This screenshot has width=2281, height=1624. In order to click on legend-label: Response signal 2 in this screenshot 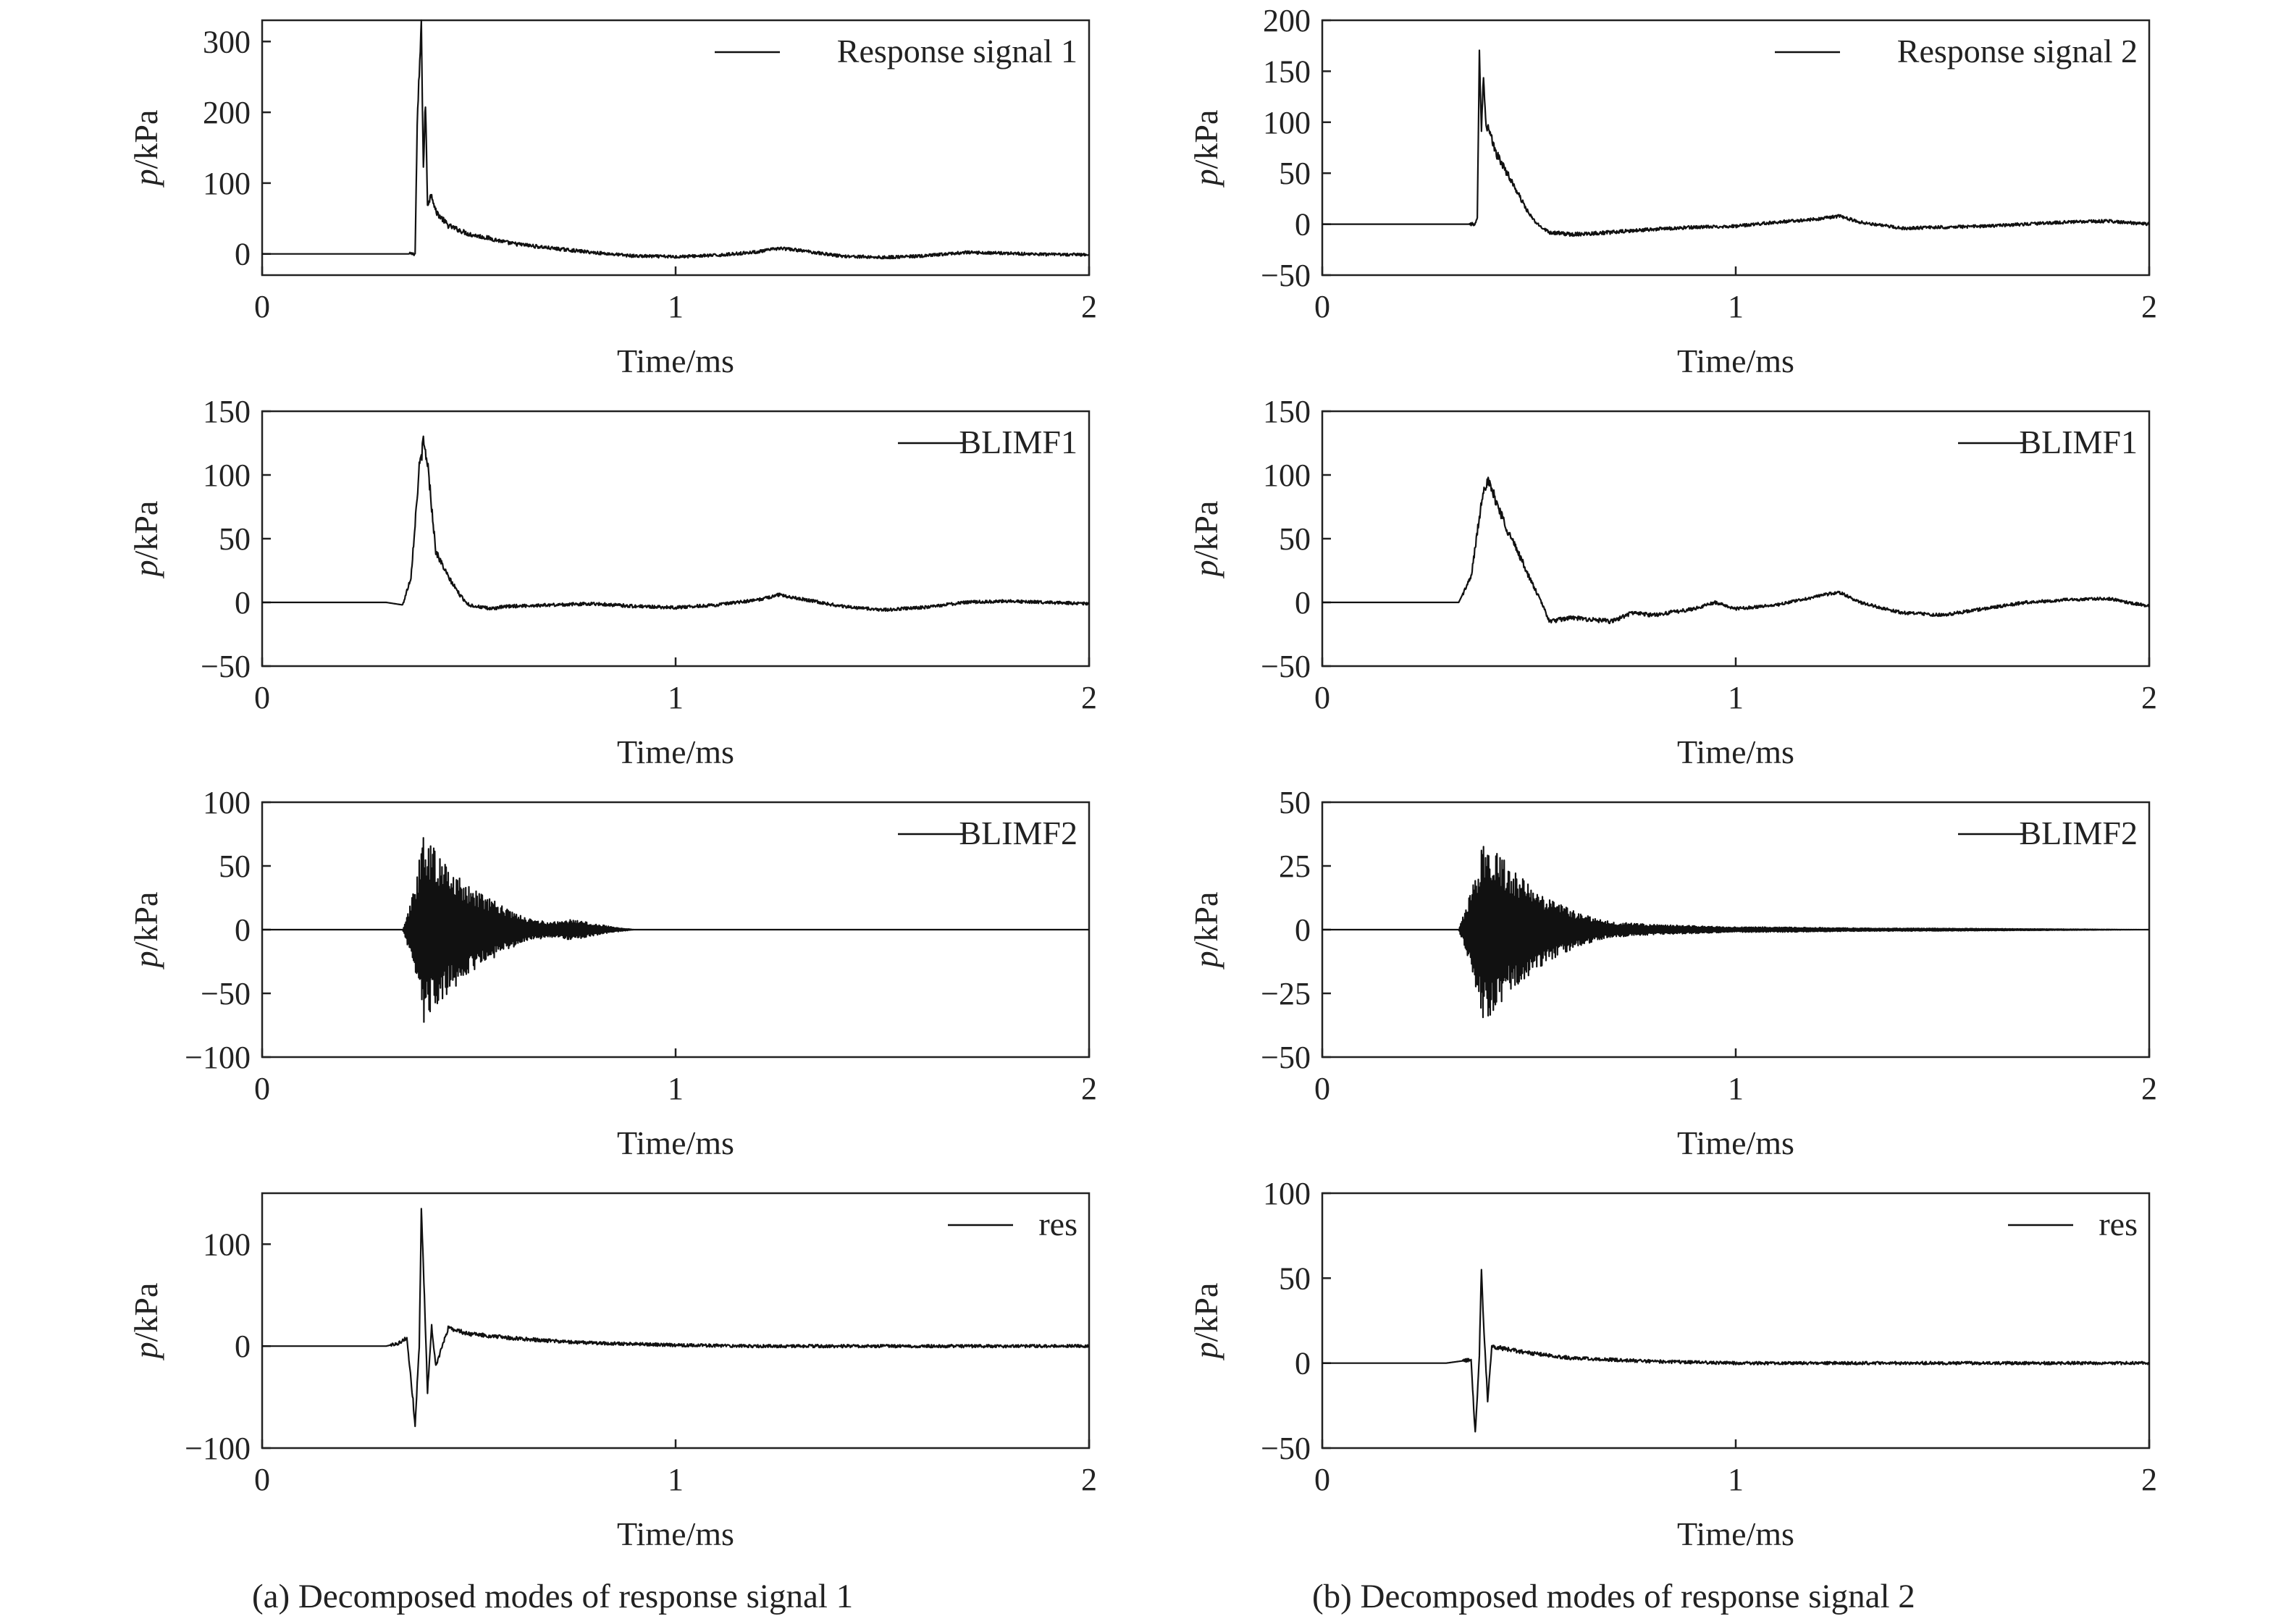, I will do `click(2018, 51)`.